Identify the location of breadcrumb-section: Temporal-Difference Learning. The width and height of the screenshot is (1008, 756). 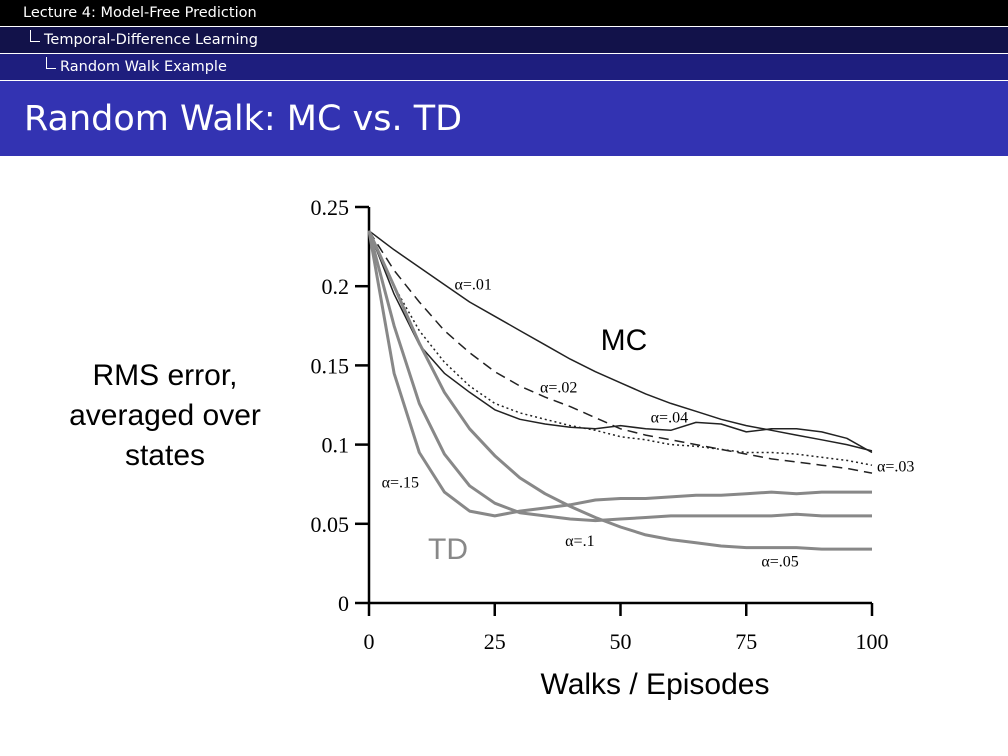
(504, 40).